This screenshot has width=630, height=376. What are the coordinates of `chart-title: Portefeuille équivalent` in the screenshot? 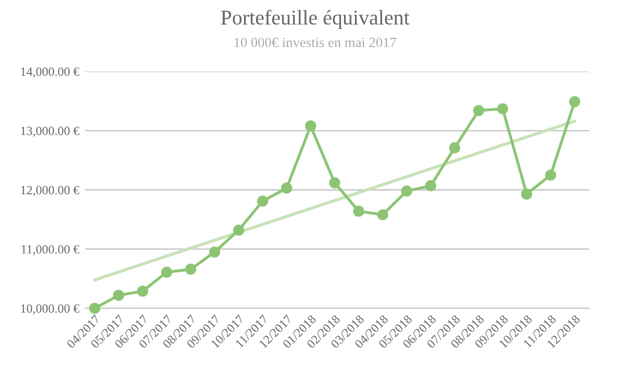 It's located at (315, 19).